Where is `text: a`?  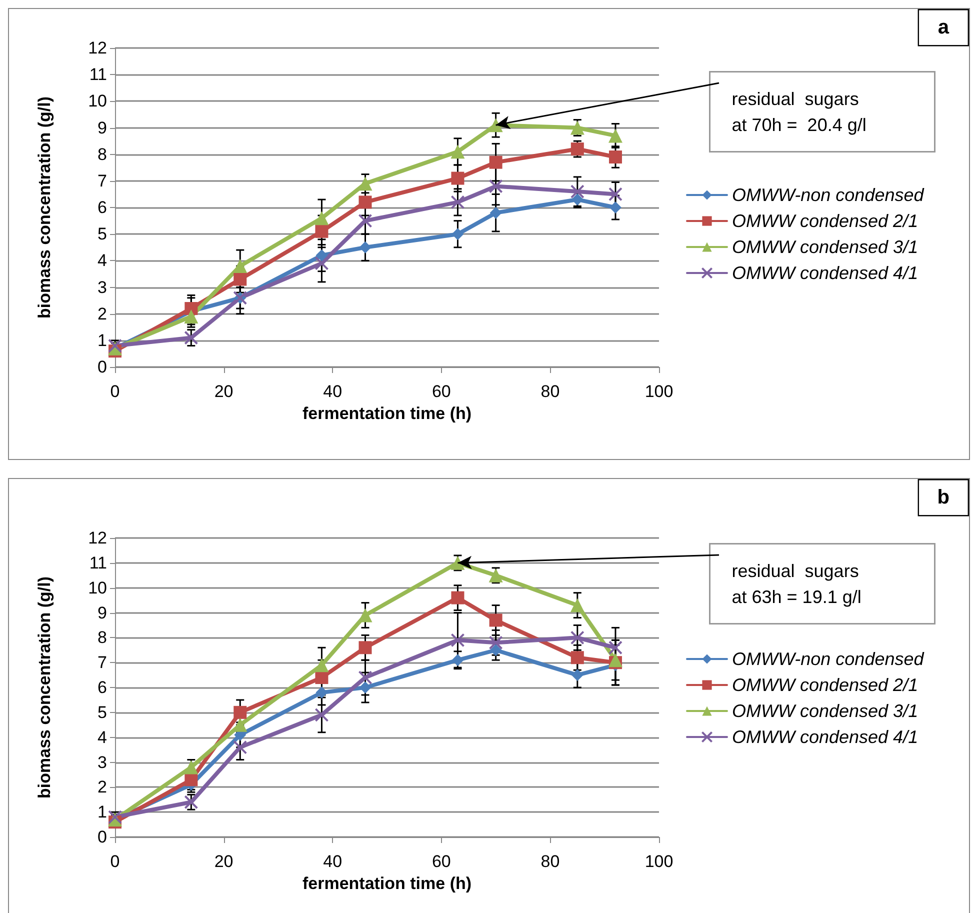 text: a is located at coordinates (944, 27).